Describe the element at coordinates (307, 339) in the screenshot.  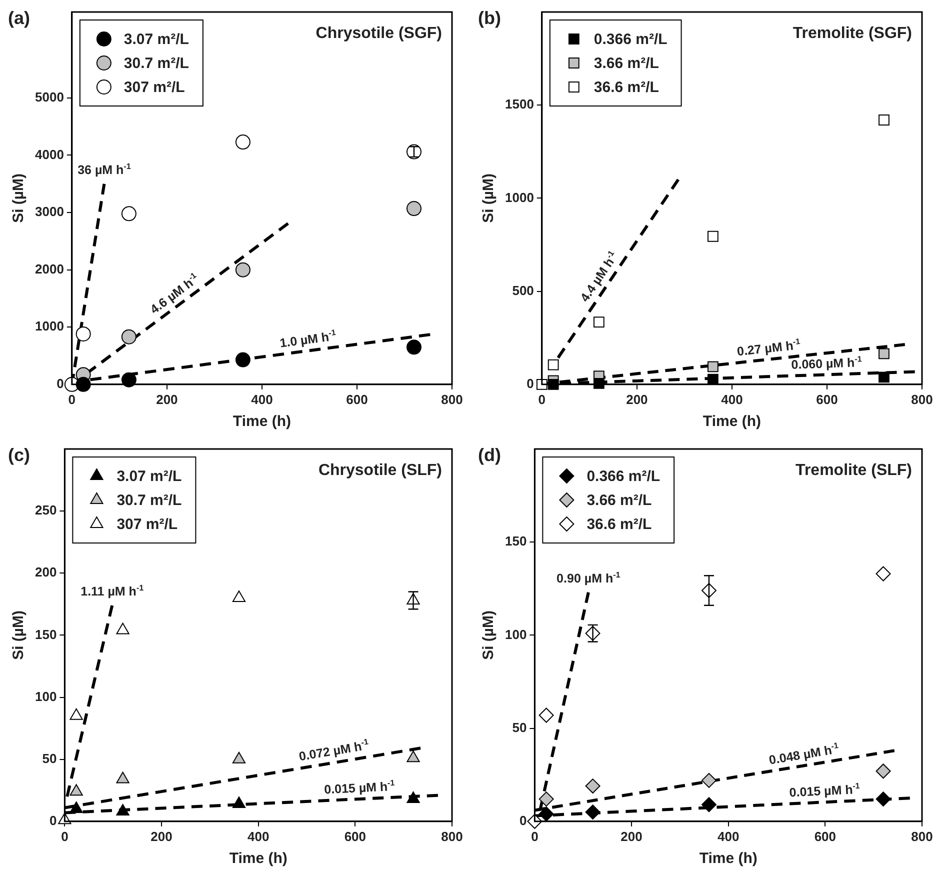
I see `annotation: 1.0 µM h-1` at that location.